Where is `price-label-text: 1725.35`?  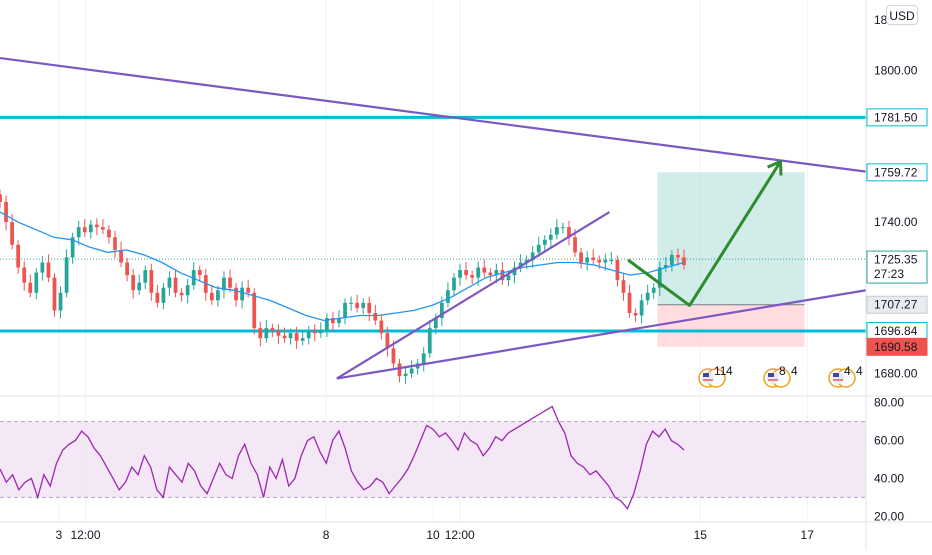 price-label-text: 1725.35 is located at coordinates (896, 260).